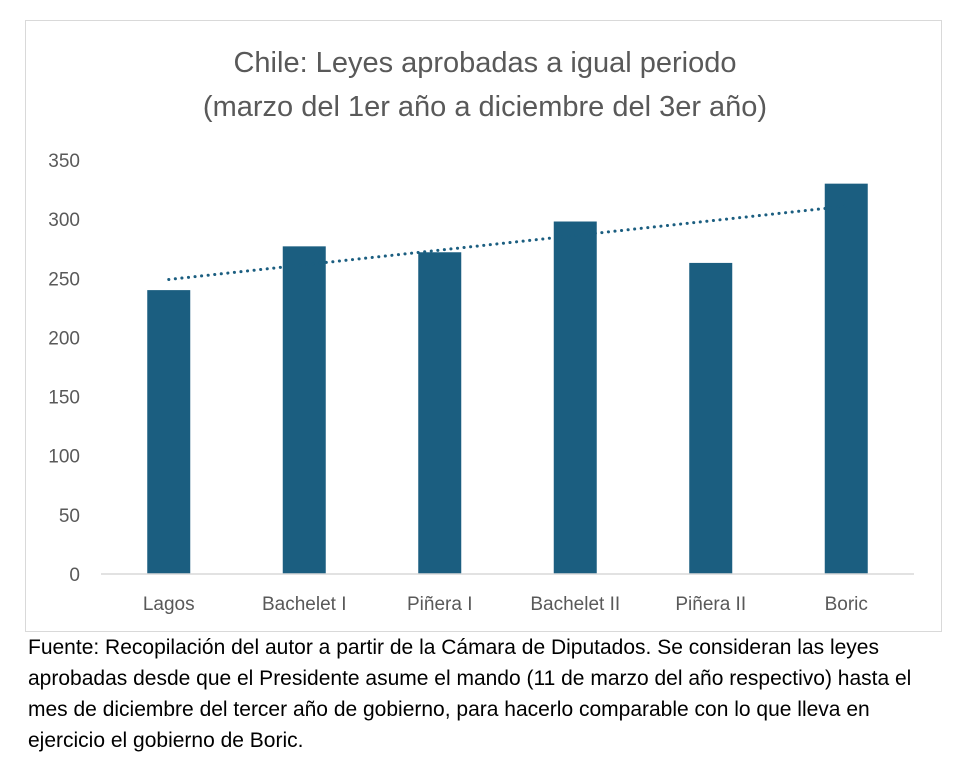 The width and height of the screenshot is (975, 762). Describe the element at coordinates (74, 575) in the screenshot. I see `y-tick-label: 0` at that location.